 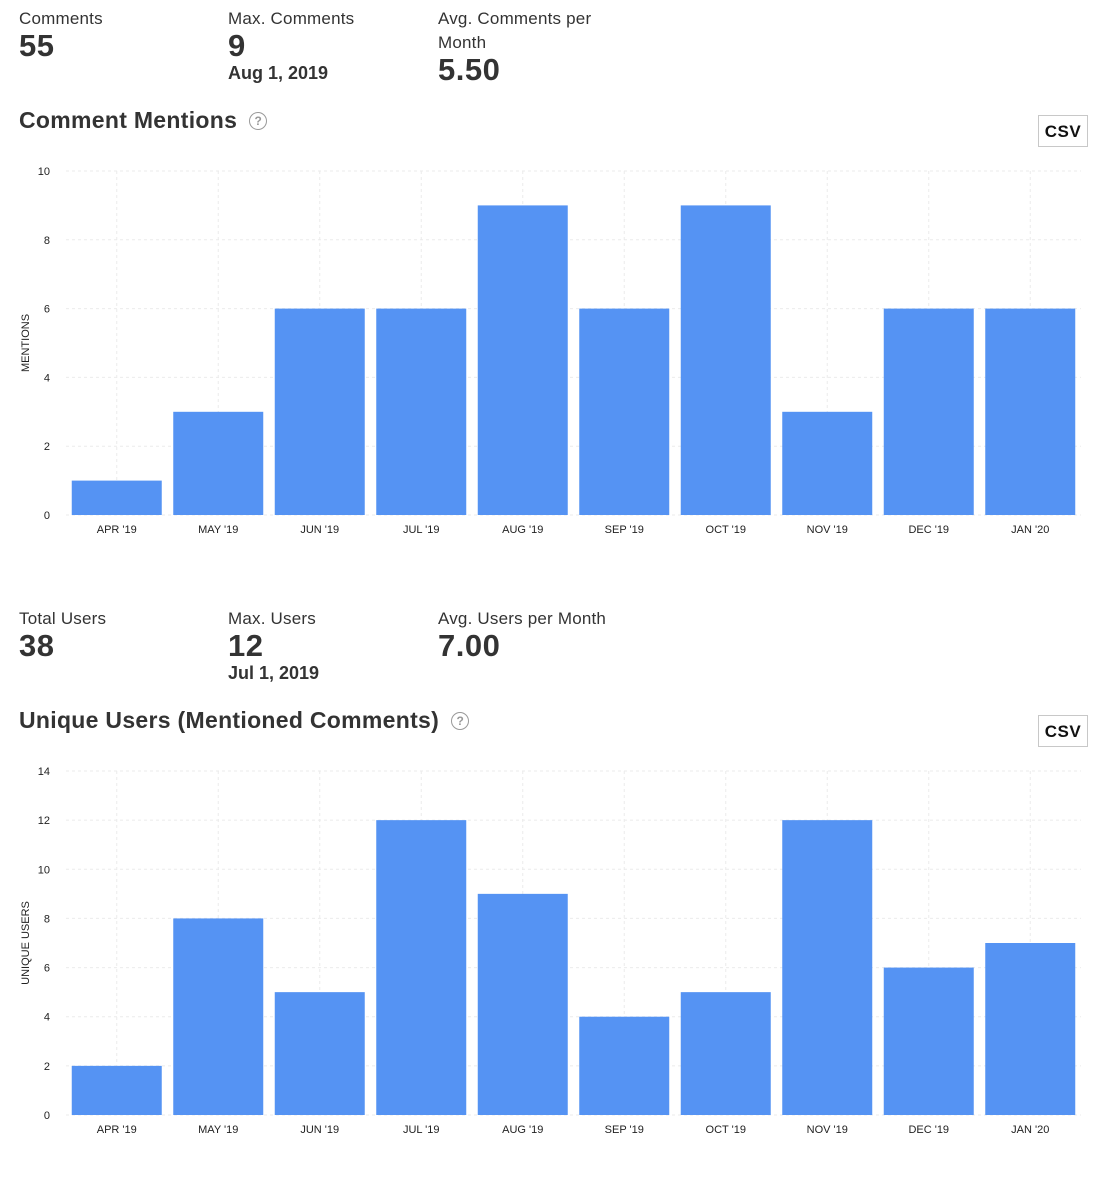 I want to click on stat-label: Max. Comments, so click(x=291, y=18).